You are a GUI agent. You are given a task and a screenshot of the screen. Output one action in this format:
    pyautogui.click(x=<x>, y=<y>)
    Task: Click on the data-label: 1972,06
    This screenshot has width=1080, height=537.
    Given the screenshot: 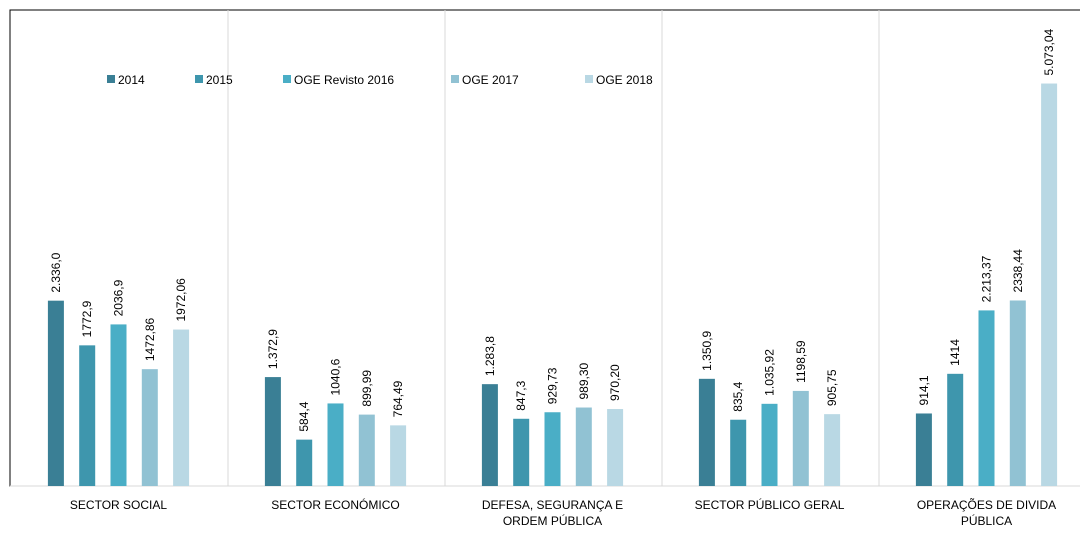 What is the action you would take?
    pyautogui.click(x=181, y=300)
    